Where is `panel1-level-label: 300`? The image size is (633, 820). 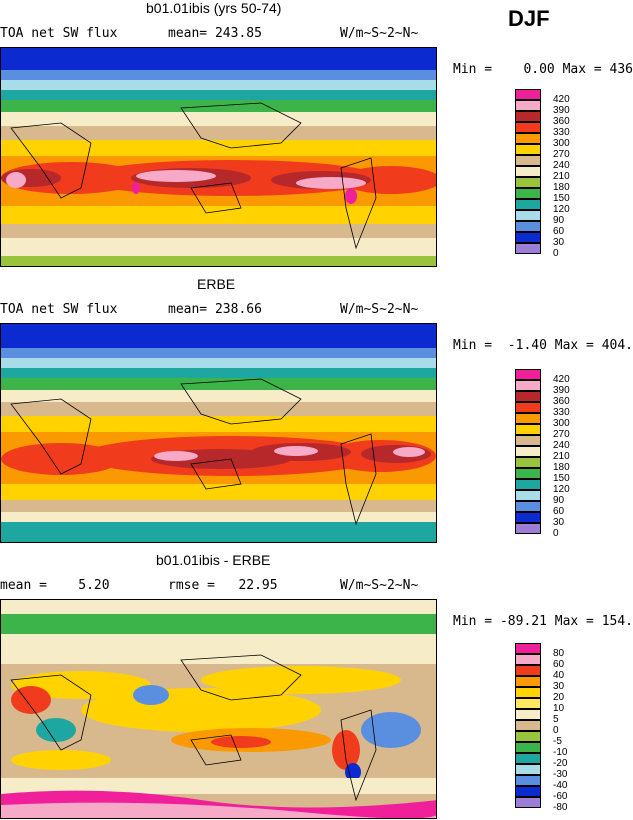
panel1-level-label: 300 is located at coordinates (561, 143).